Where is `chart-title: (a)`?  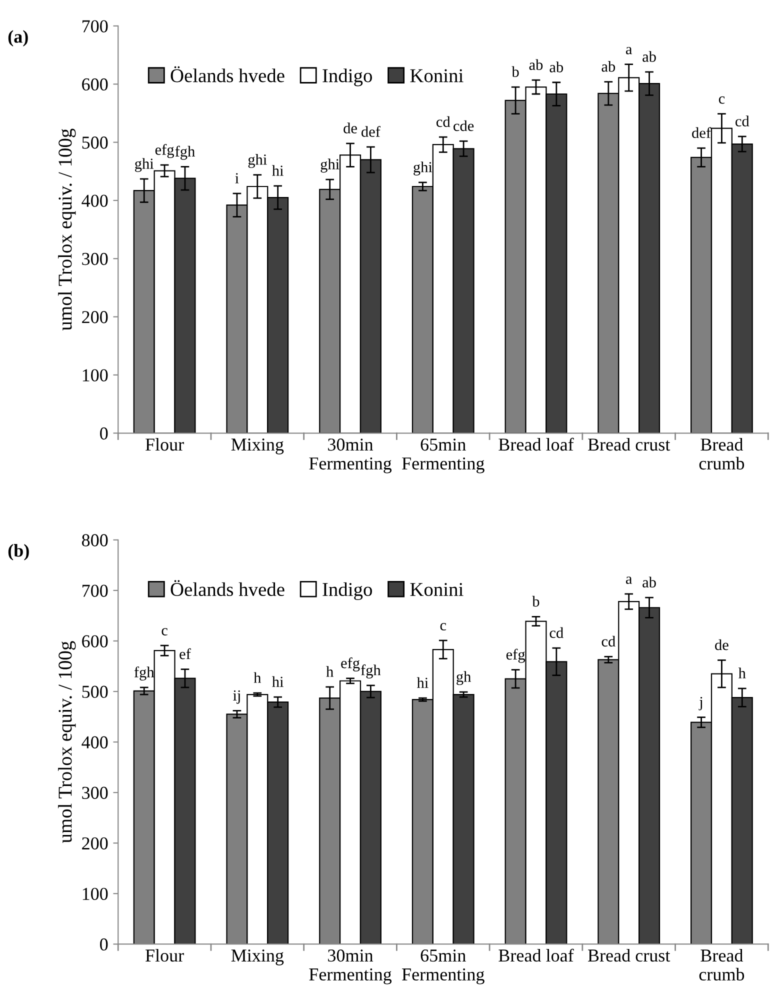 chart-title: (a) is located at coordinates (18, 38).